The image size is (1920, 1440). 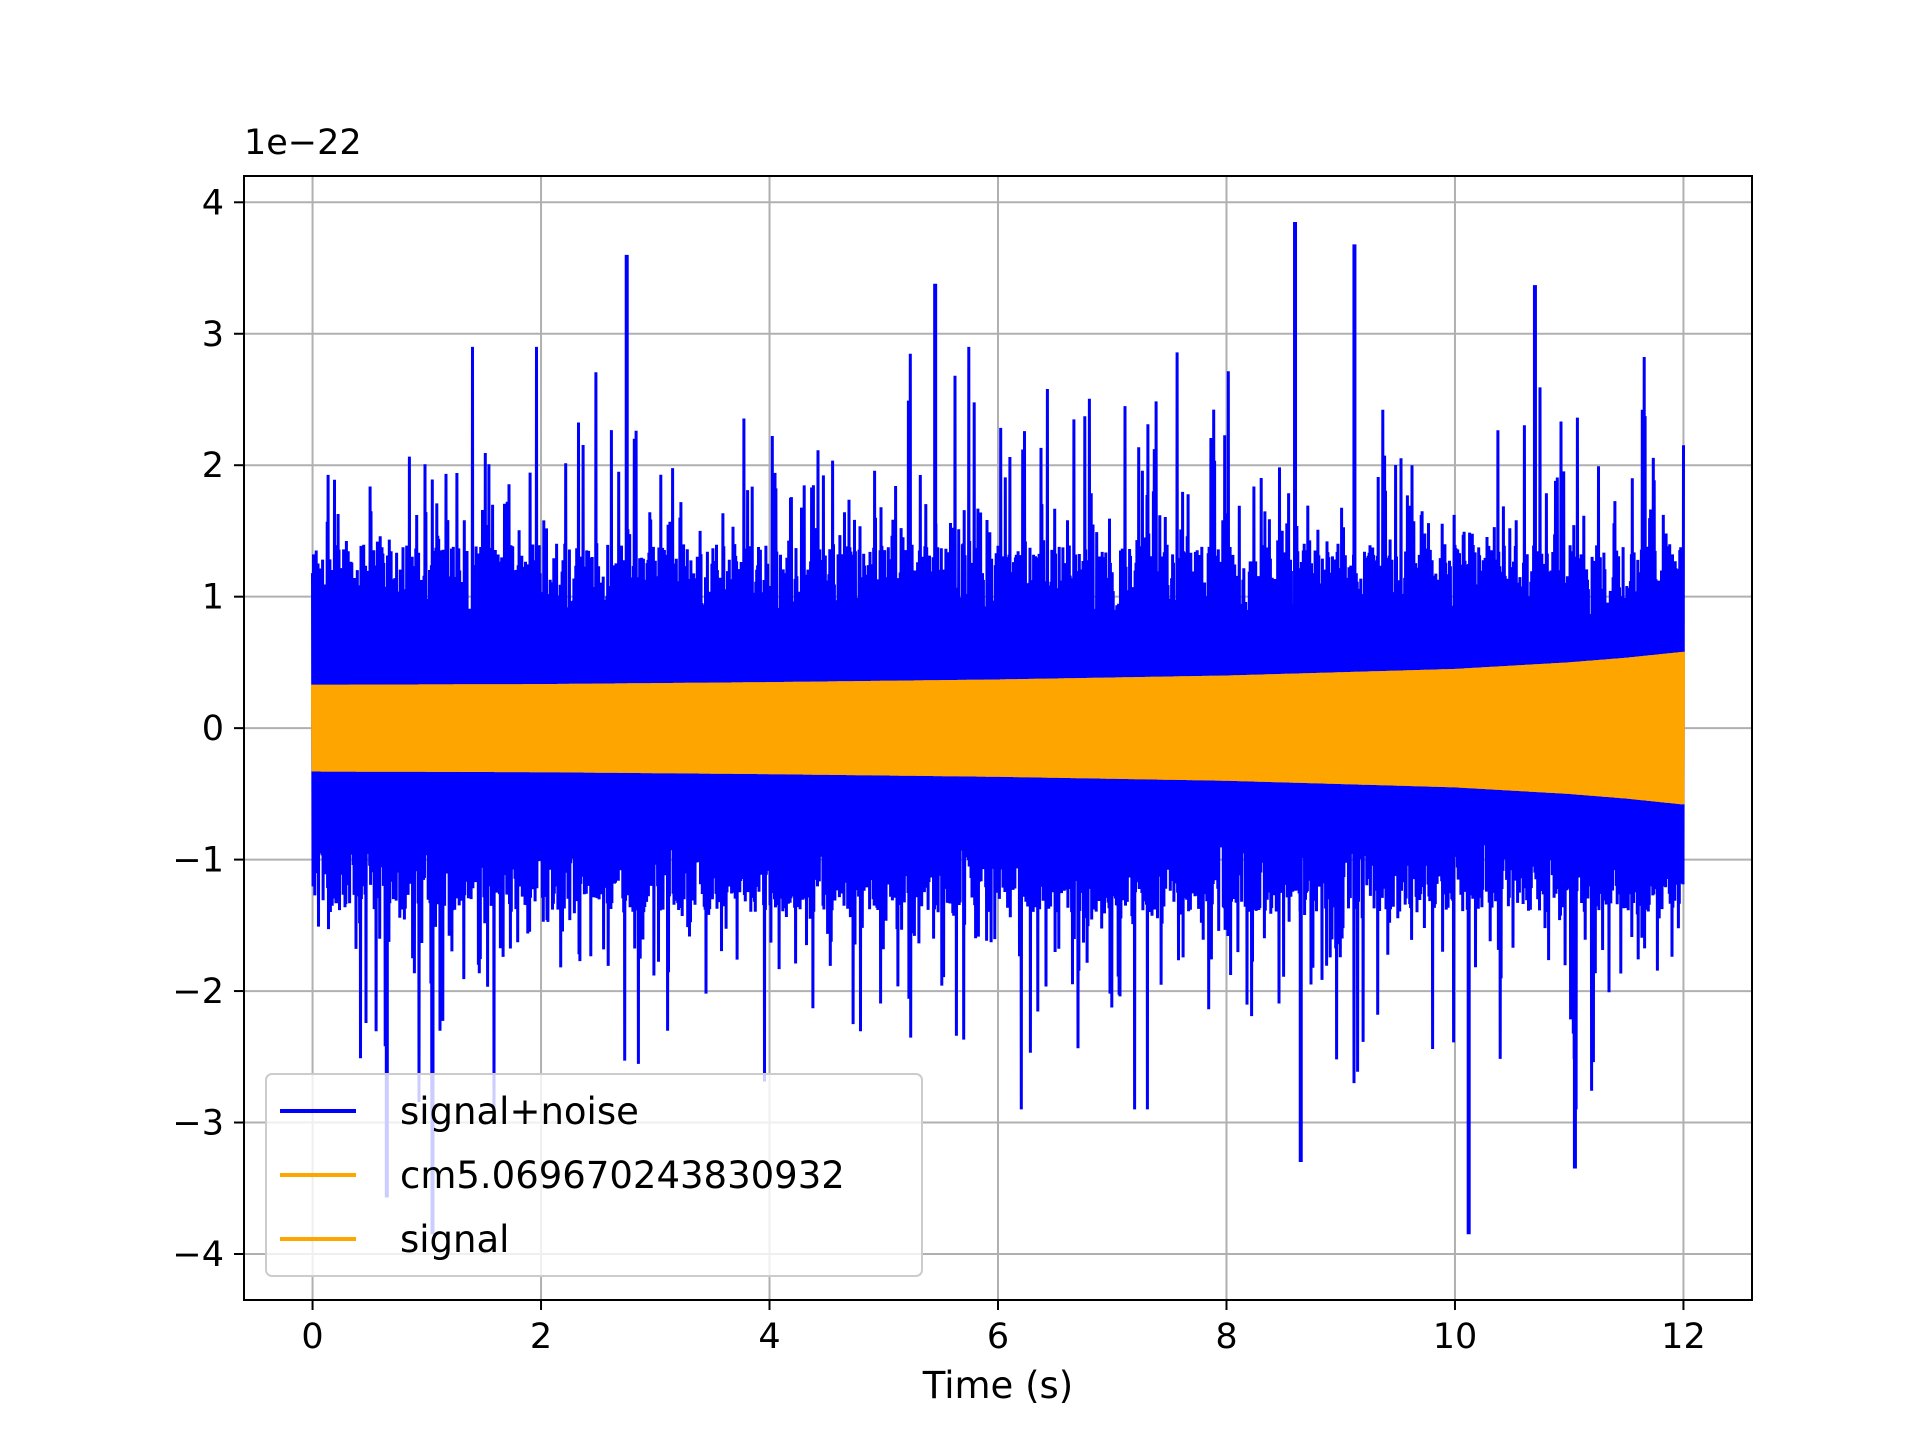 I want to click on legend-box, so click(x=594, y=1175).